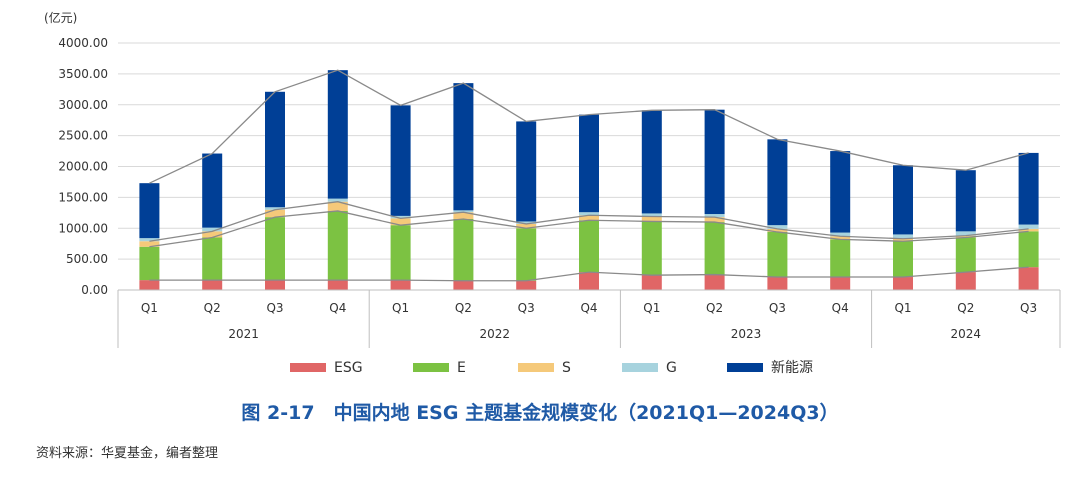 The width and height of the screenshot is (1080, 486). What do you see at coordinates (745, 367) in the screenshot?
I see `legend-swatch-新能源` at bounding box center [745, 367].